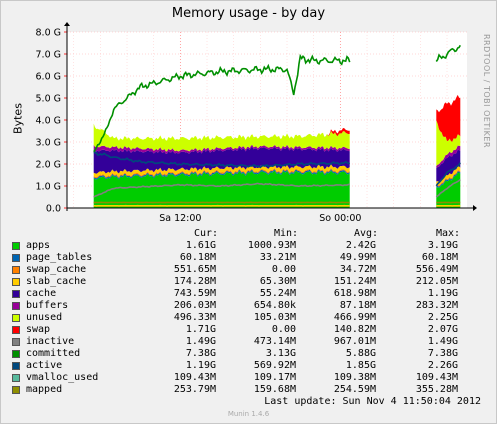  Describe the element at coordinates (50, 341) in the screenshot. I see `legend-series-name: inactive` at that location.